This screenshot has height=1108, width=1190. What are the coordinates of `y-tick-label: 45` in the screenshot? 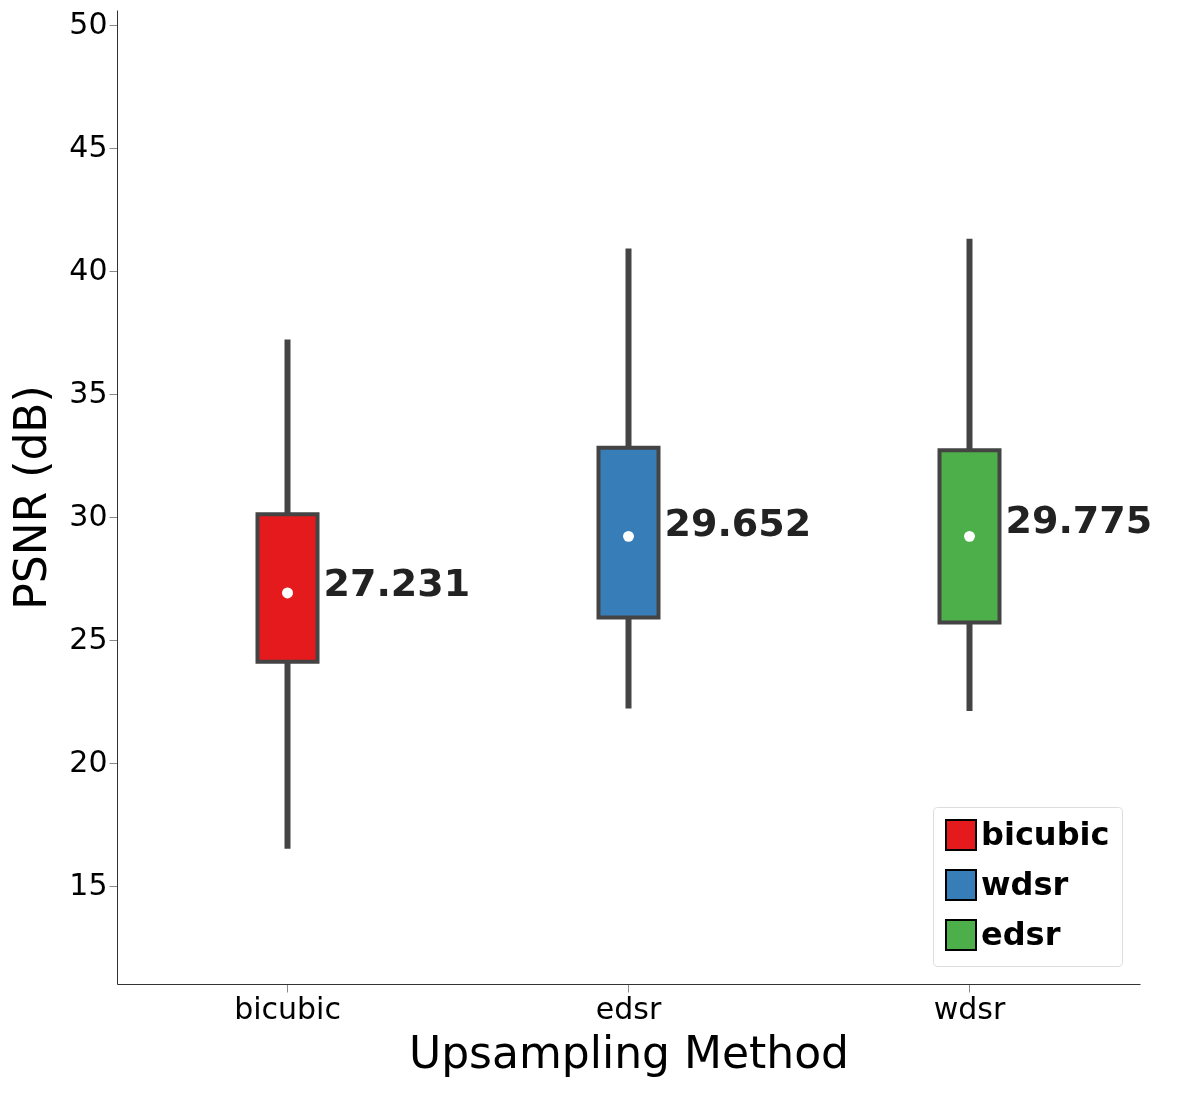 It's located at (88, 147).